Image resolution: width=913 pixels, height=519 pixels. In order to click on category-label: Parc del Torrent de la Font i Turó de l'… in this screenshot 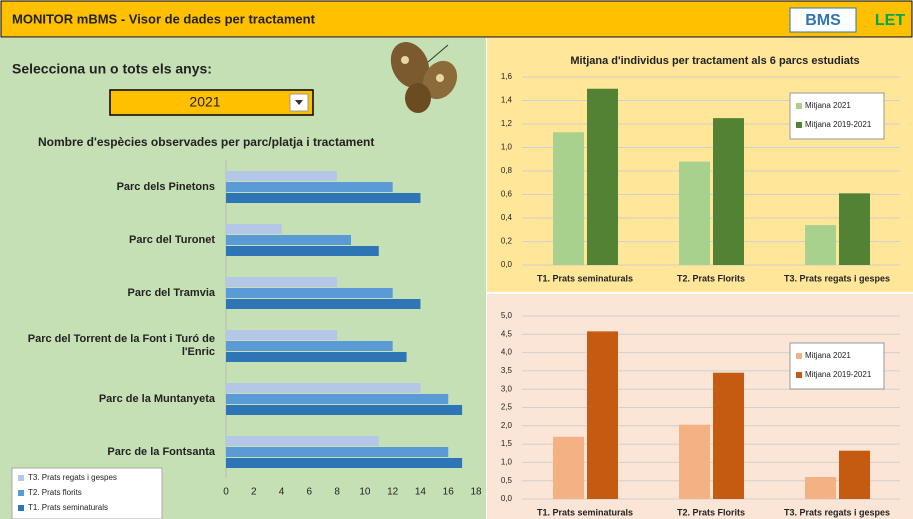, I will do `click(121, 345)`.